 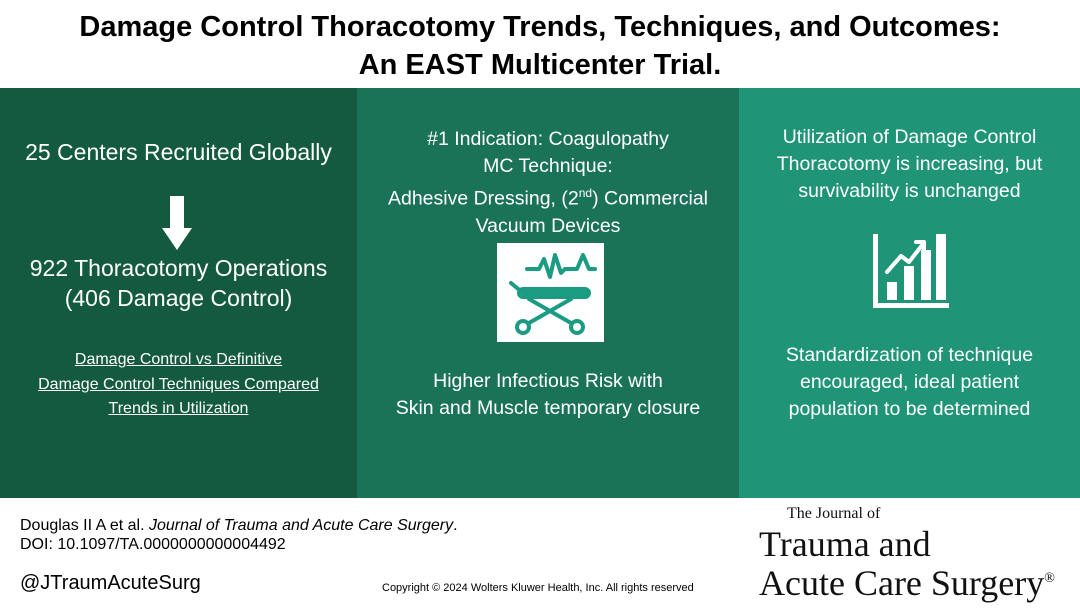 I want to click on twitter-handle: @JTraumAcuteSurg, so click(x=110, y=583).